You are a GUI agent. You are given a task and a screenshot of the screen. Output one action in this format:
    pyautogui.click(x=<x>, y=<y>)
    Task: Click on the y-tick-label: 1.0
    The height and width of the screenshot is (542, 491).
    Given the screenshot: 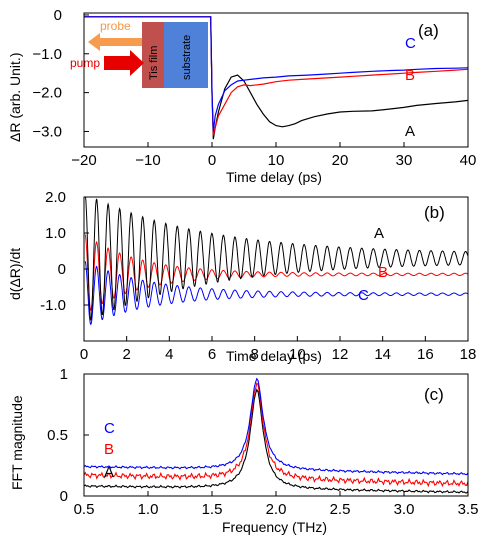 What is the action you would take?
    pyautogui.click(x=55, y=233)
    